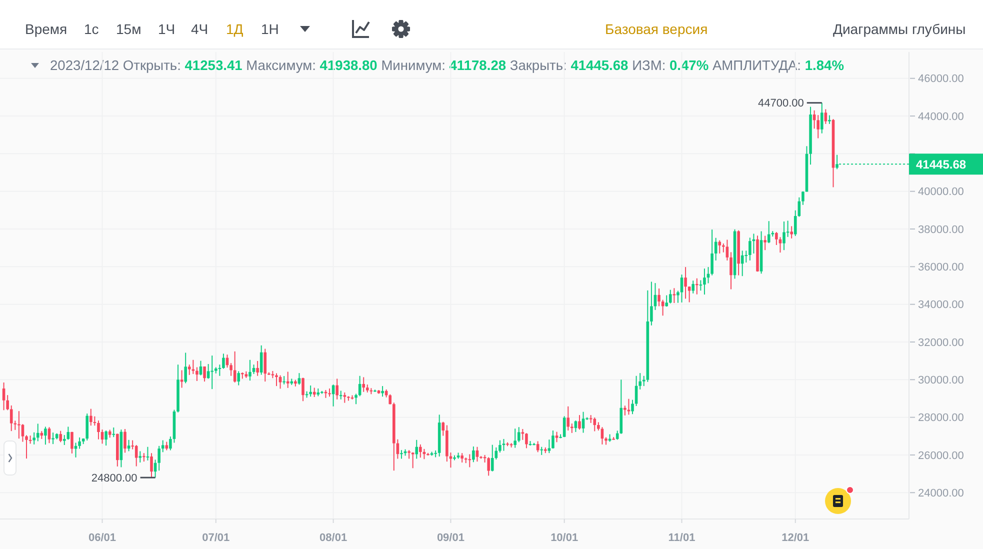 The width and height of the screenshot is (983, 549). What do you see at coordinates (167, 29) in the screenshot?
I see `text: 1Ч` at bounding box center [167, 29].